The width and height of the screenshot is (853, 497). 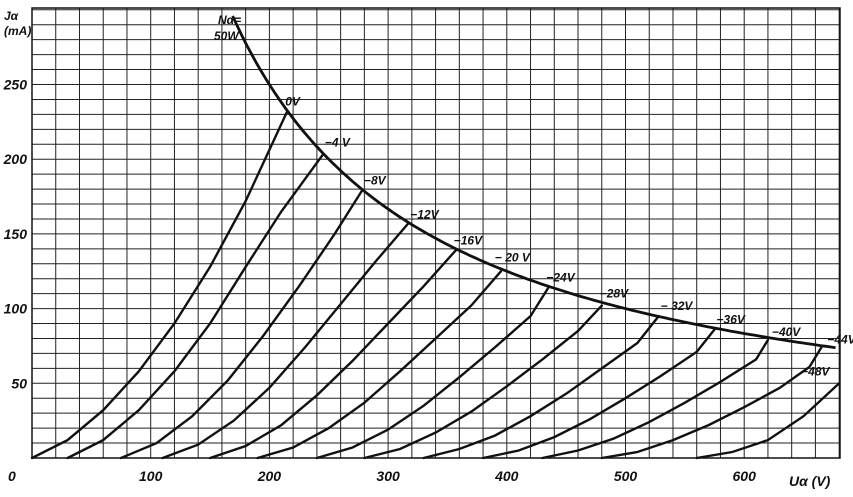 I want to click on x-tick-label: 300, so click(x=388, y=476).